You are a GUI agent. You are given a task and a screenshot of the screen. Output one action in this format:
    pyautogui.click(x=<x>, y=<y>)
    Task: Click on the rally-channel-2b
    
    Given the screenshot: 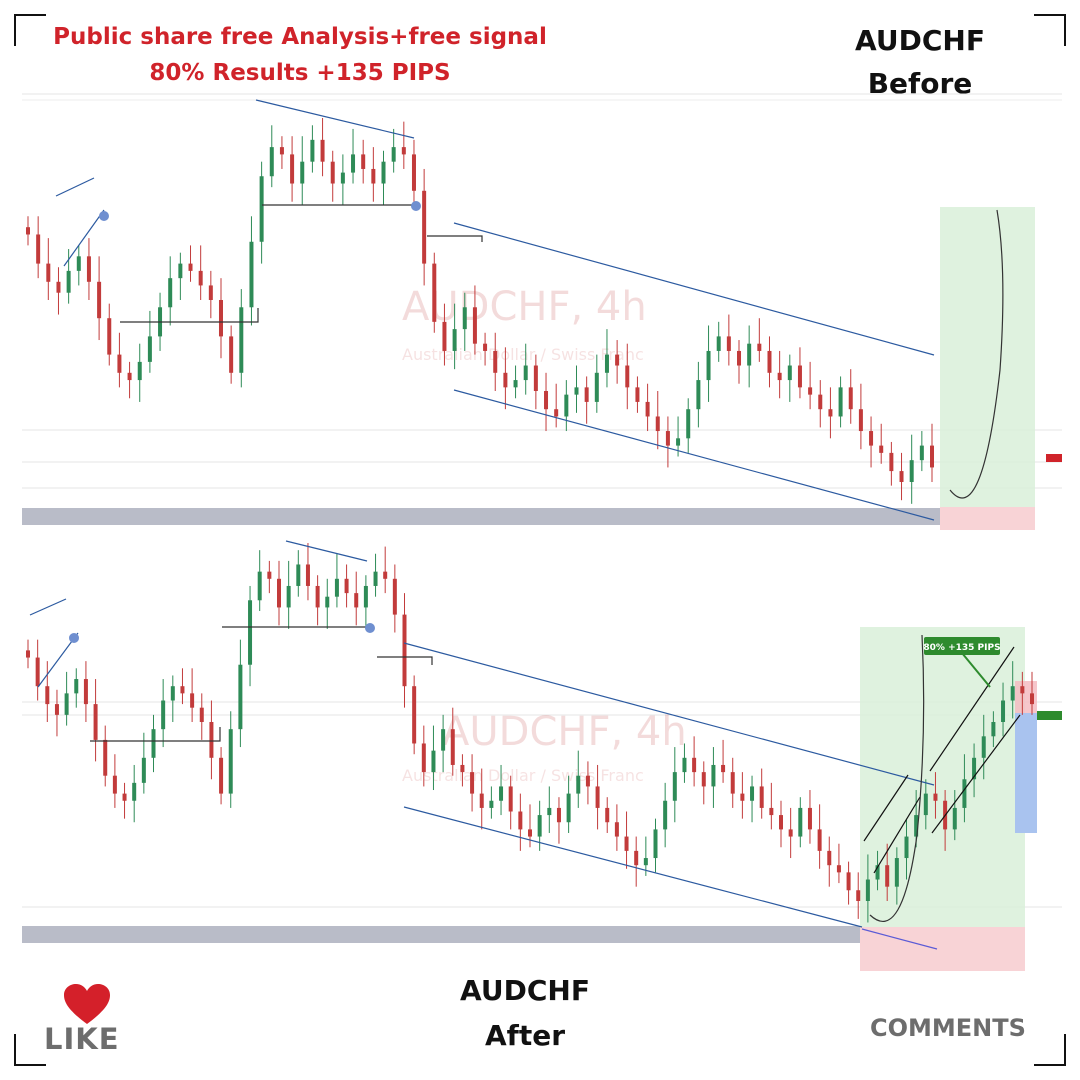 What is the action you would take?
    pyautogui.click(x=976, y=774)
    